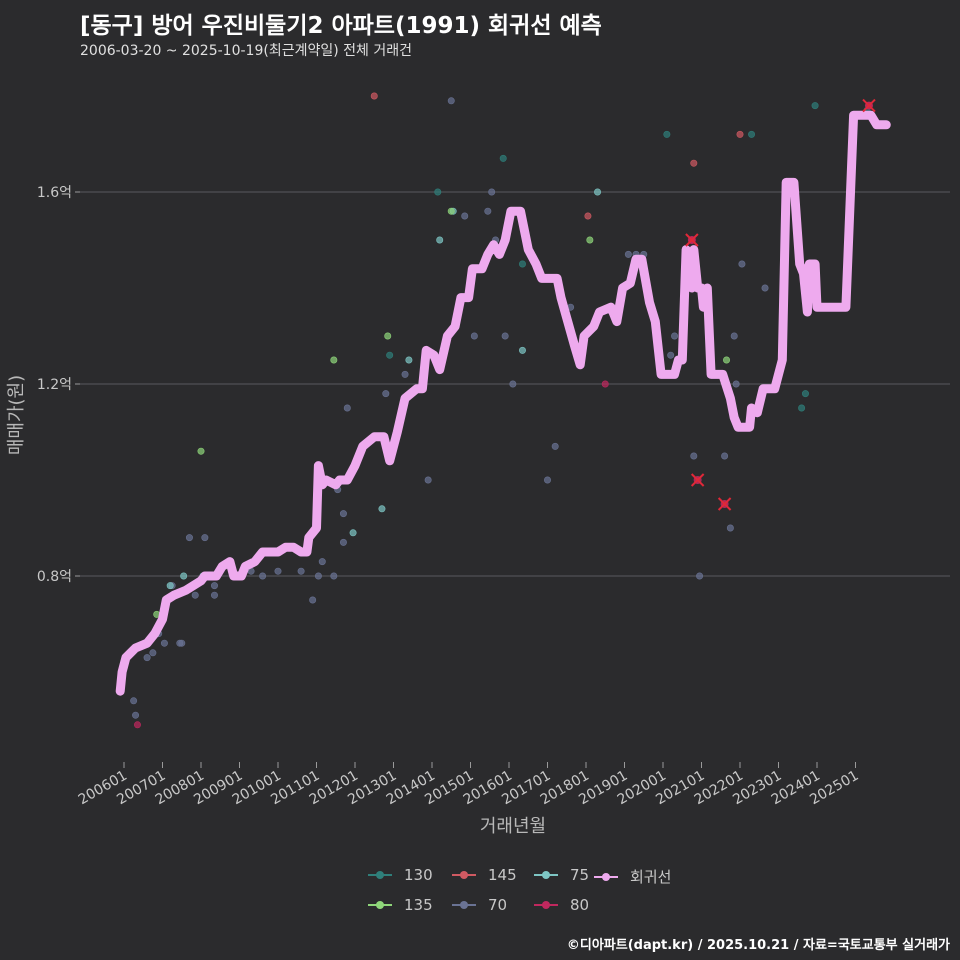 This screenshot has width=960, height=960. I want to click on legend-label: 130, so click(418, 875).